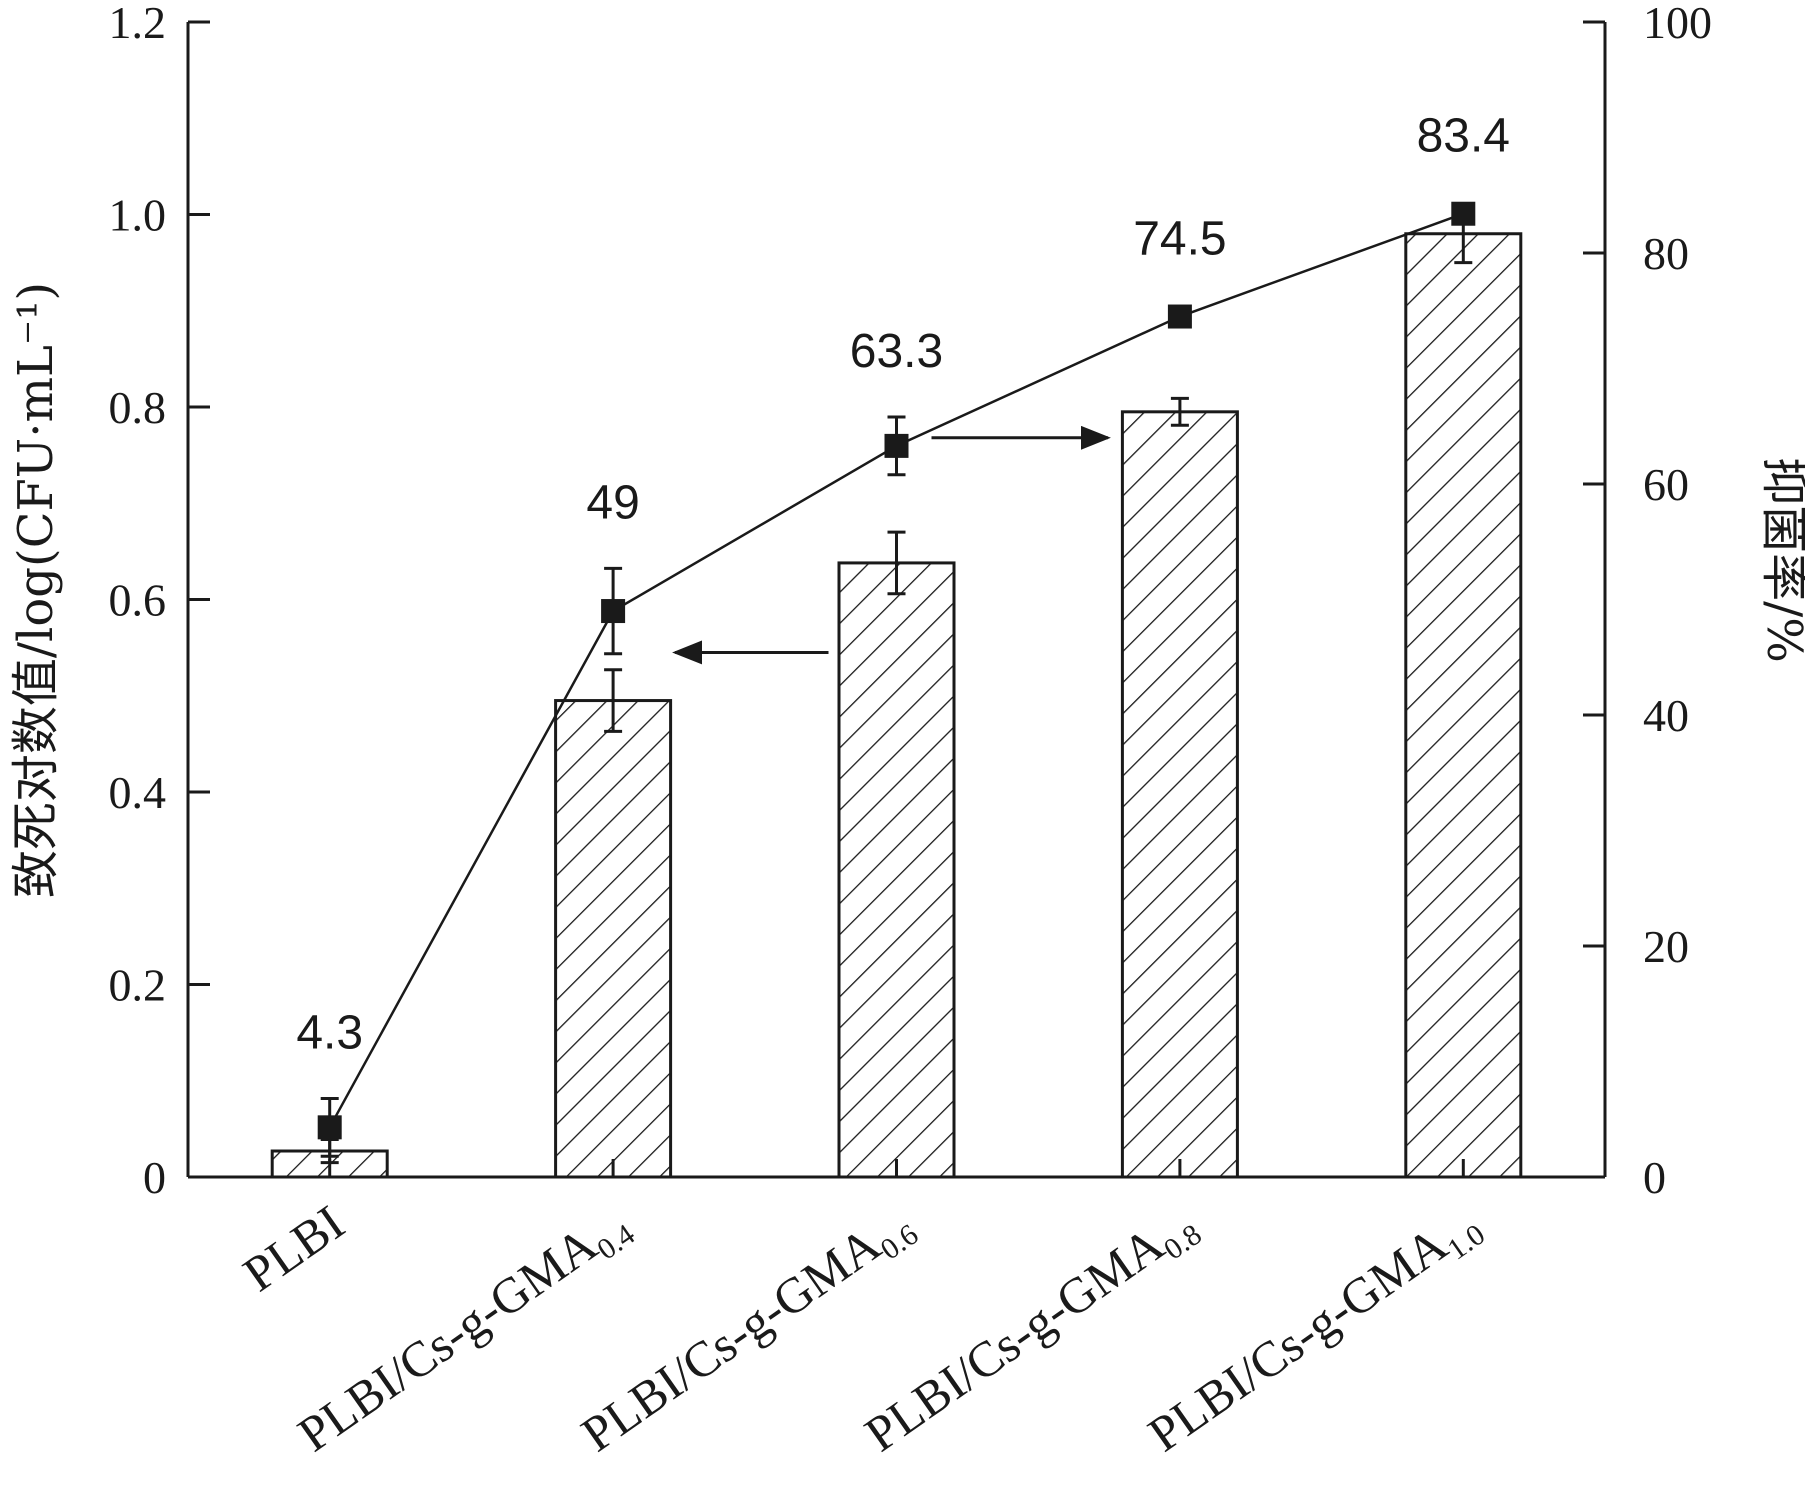 This screenshot has height=1503, width=1805. What do you see at coordinates (1666, 253) in the screenshot?
I see `right-tick-label: 80` at bounding box center [1666, 253].